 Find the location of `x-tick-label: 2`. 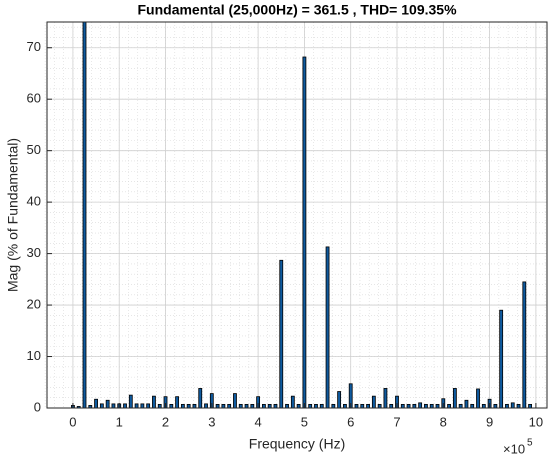

x-tick-label: 2 is located at coordinates (165, 421).